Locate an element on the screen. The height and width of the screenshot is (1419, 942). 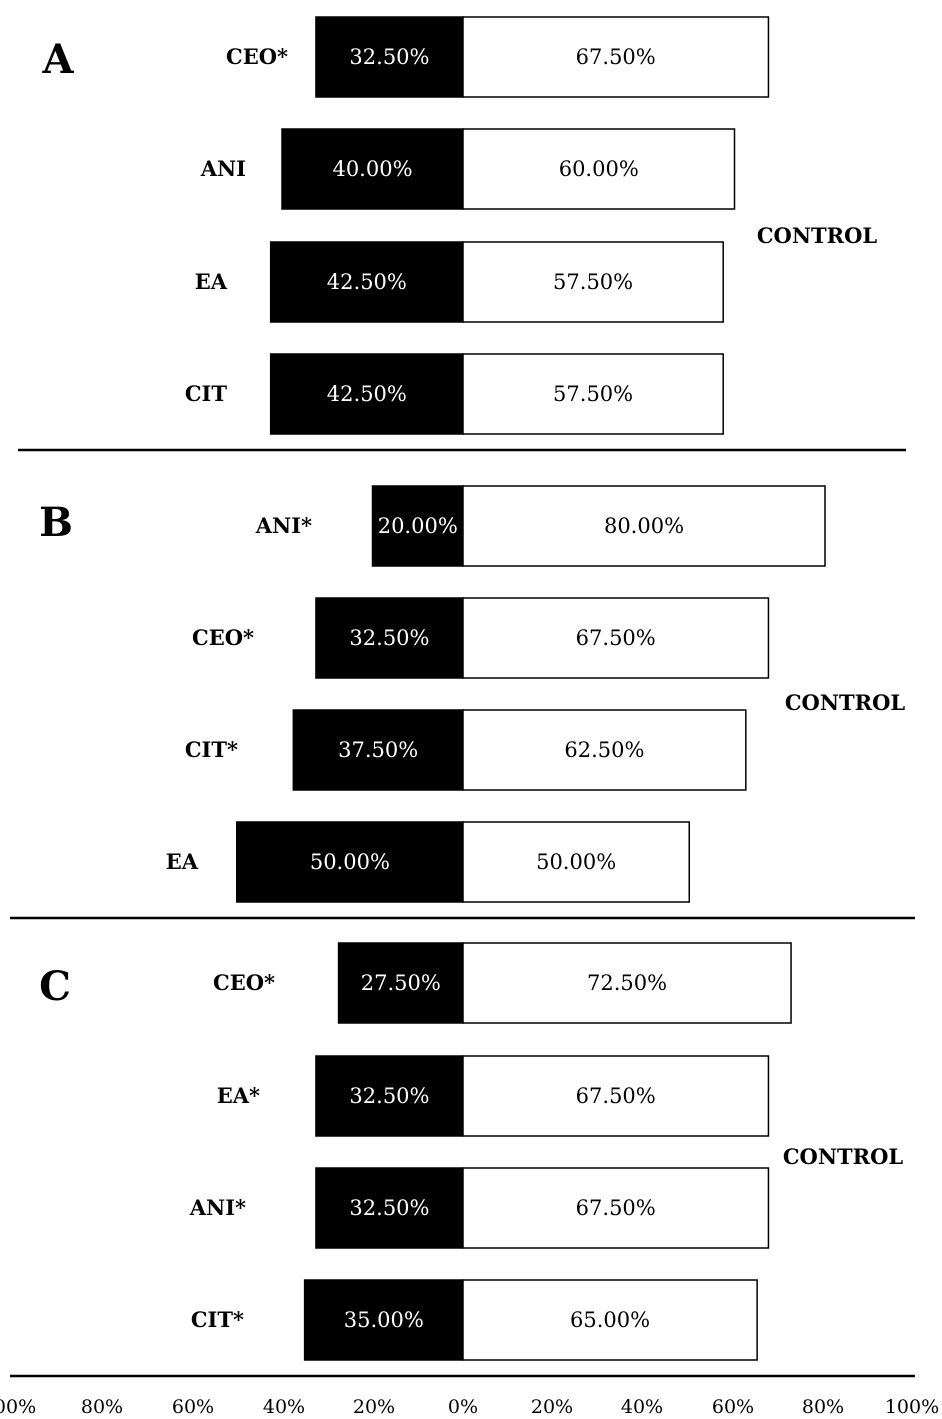
x-tick-label: 0% is located at coordinates (463, 1407).